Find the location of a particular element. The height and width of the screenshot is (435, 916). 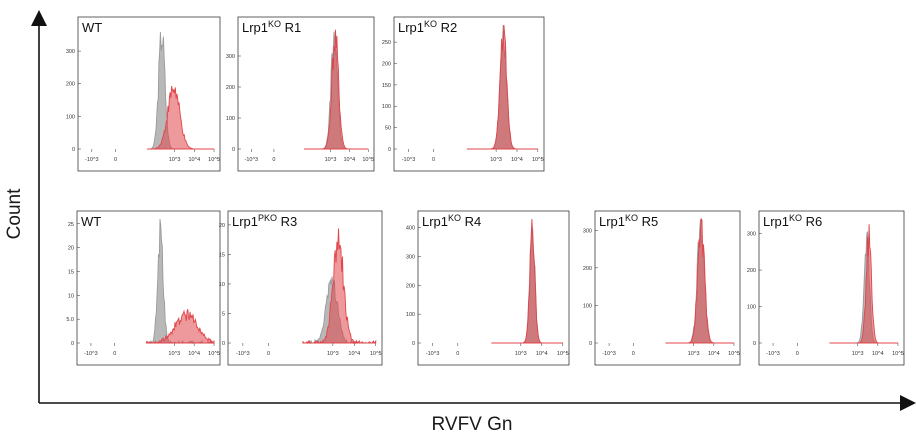

histogram-panel: 0 100 200 300 -10^3 0 10^3 10^4 10^5 Lrp1KO R5 is located at coordinates (662, 288).